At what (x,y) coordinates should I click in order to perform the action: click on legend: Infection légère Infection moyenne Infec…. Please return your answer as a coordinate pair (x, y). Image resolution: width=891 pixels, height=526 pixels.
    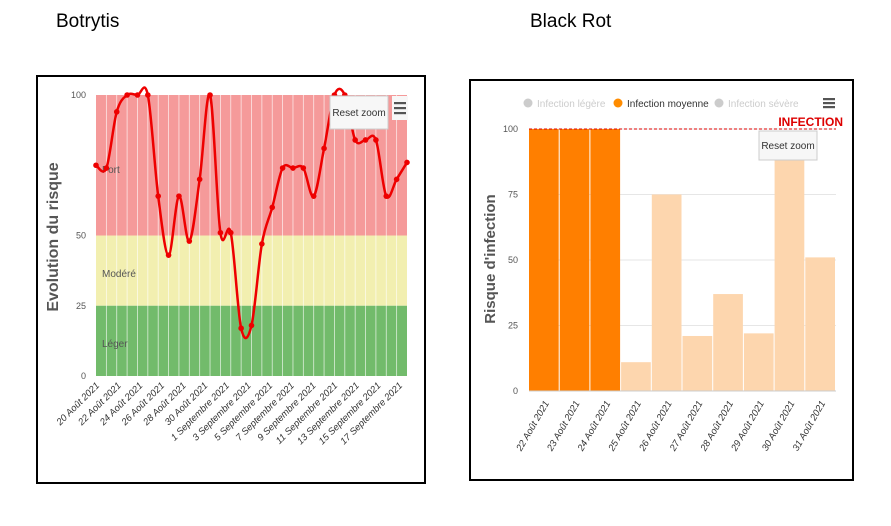
    Looking at the image, I should click on (661, 104).